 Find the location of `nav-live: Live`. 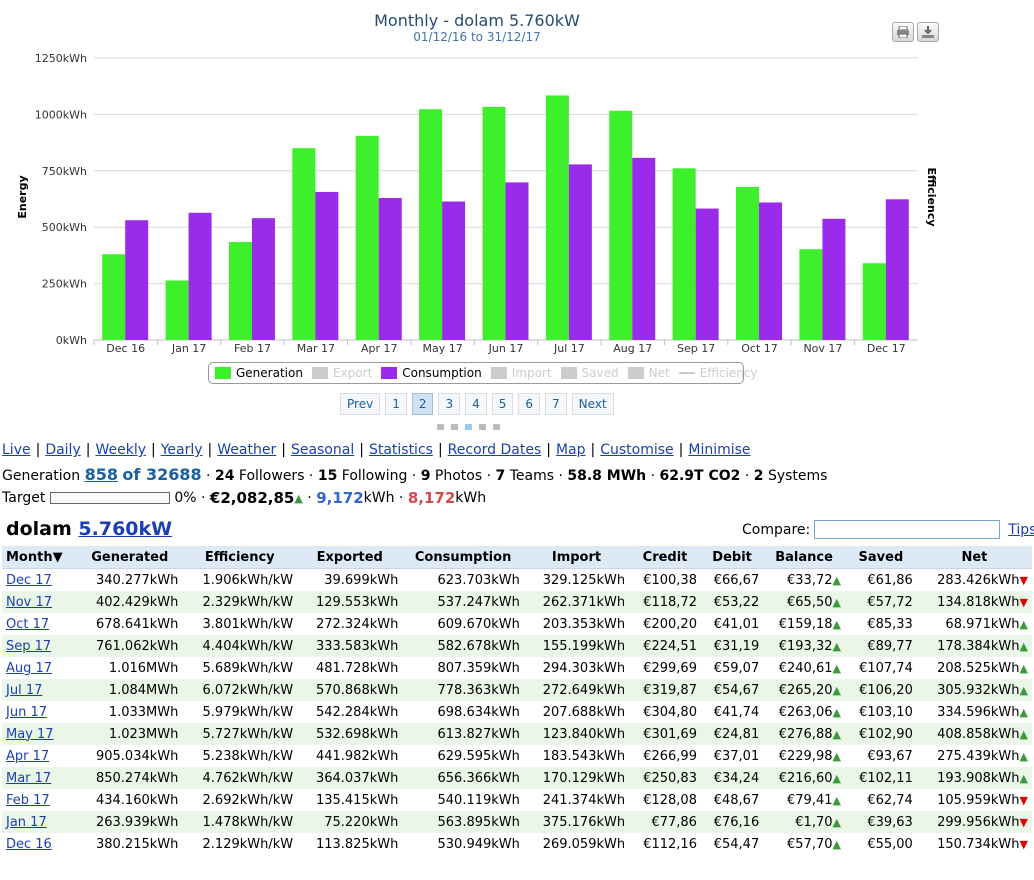

nav-live: Live is located at coordinates (16, 450).